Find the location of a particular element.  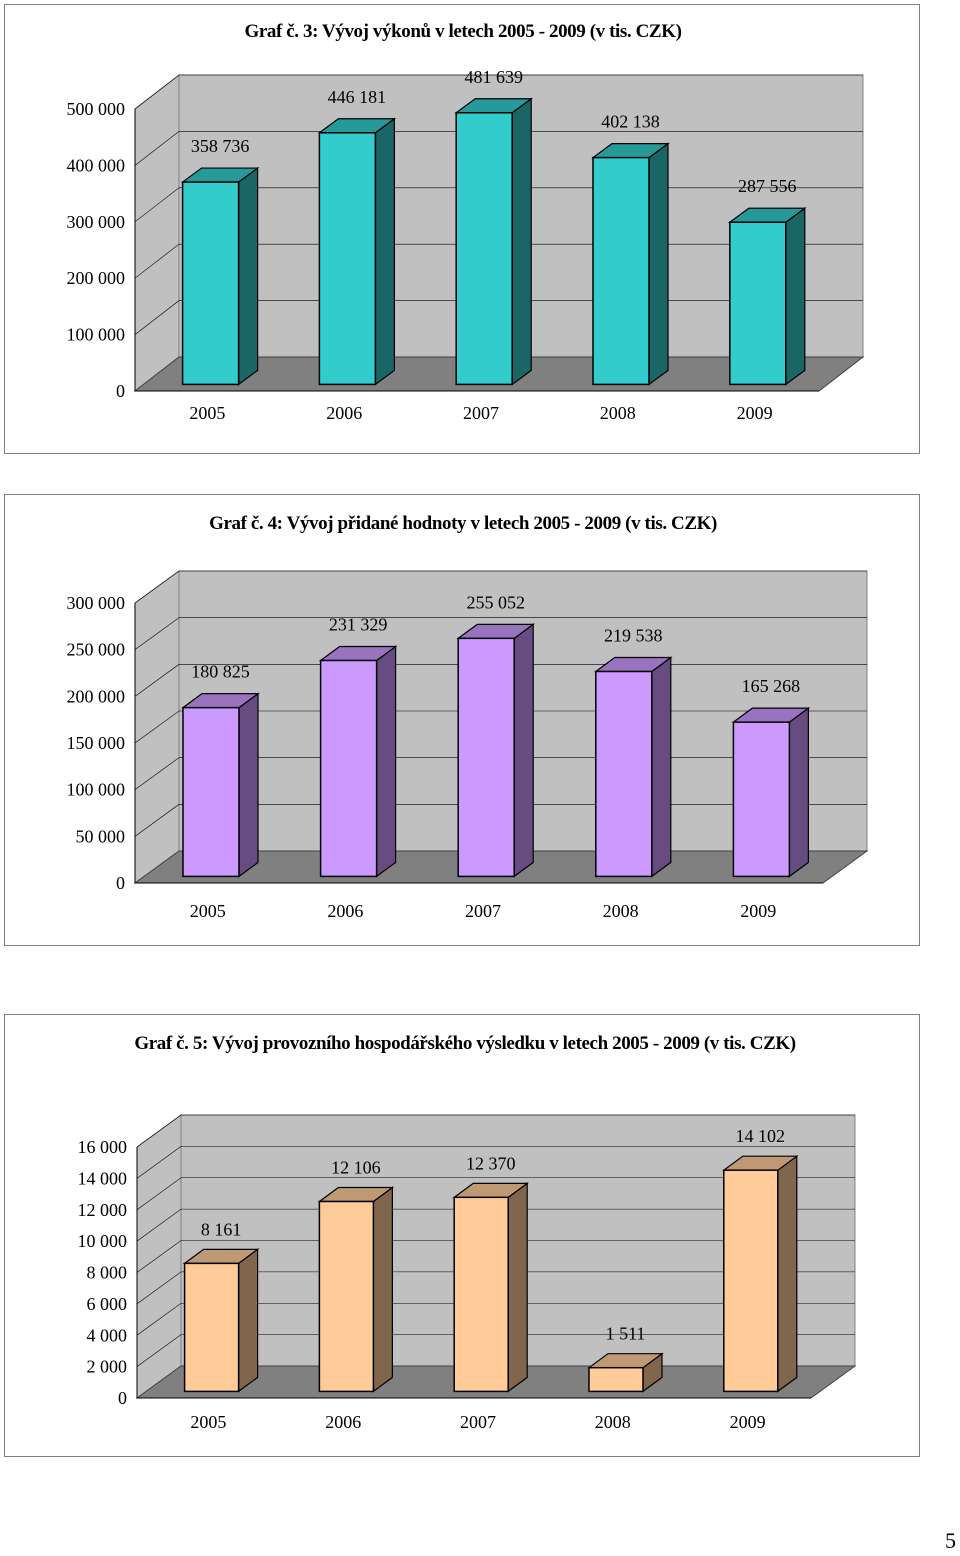

y-tick-label: 500 000 is located at coordinates (96, 109).